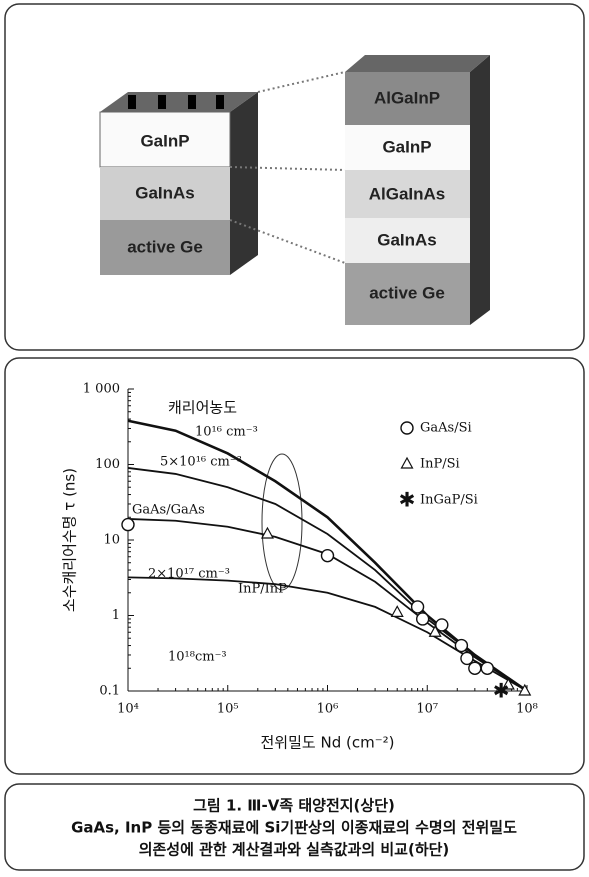  Describe the element at coordinates (228, 709) in the screenshot. I see `x-tick-label: 10⁵` at that location.